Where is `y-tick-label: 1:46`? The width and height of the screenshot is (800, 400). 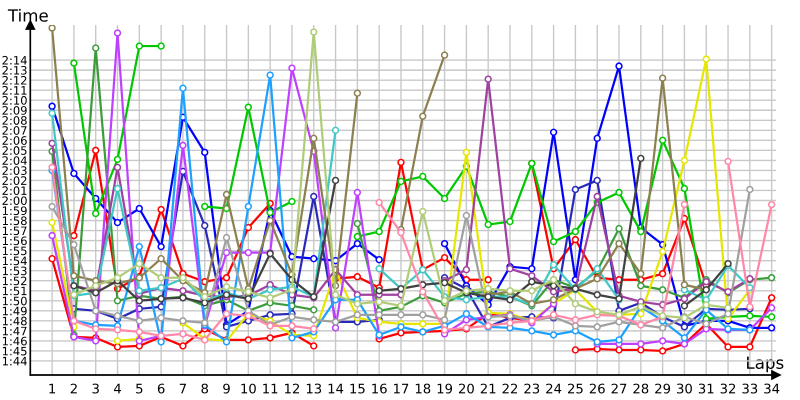
y-tick-label: 1:46 is located at coordinates (14, 341).